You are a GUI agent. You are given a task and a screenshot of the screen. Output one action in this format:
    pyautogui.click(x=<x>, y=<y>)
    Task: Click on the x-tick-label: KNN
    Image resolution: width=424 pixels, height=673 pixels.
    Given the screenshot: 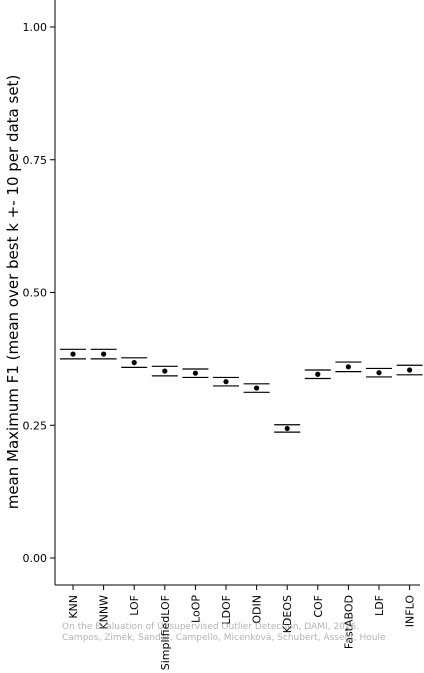 What is the action you would take?
    pyautogui.click(x=73, y=607)
    